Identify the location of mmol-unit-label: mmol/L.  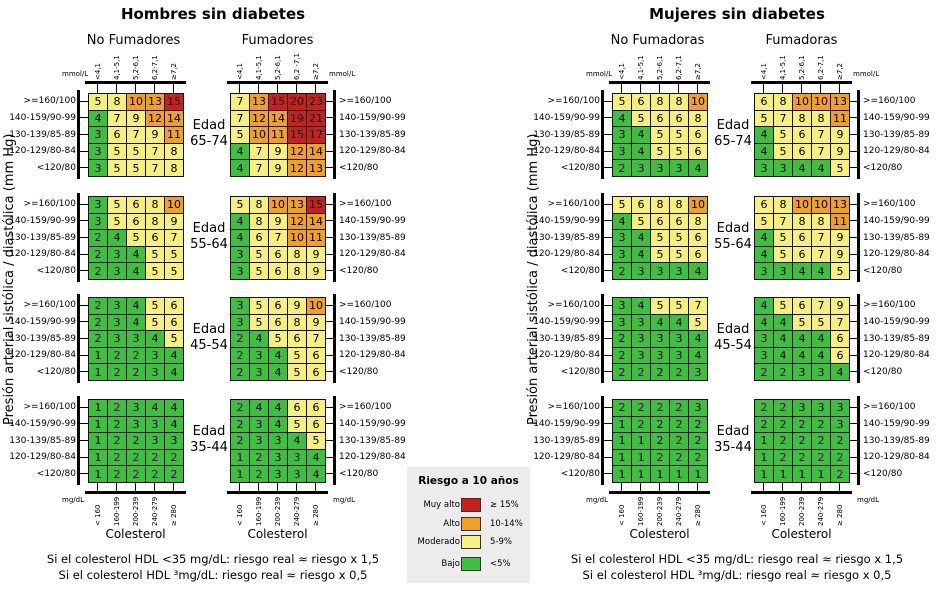
(75, 74).